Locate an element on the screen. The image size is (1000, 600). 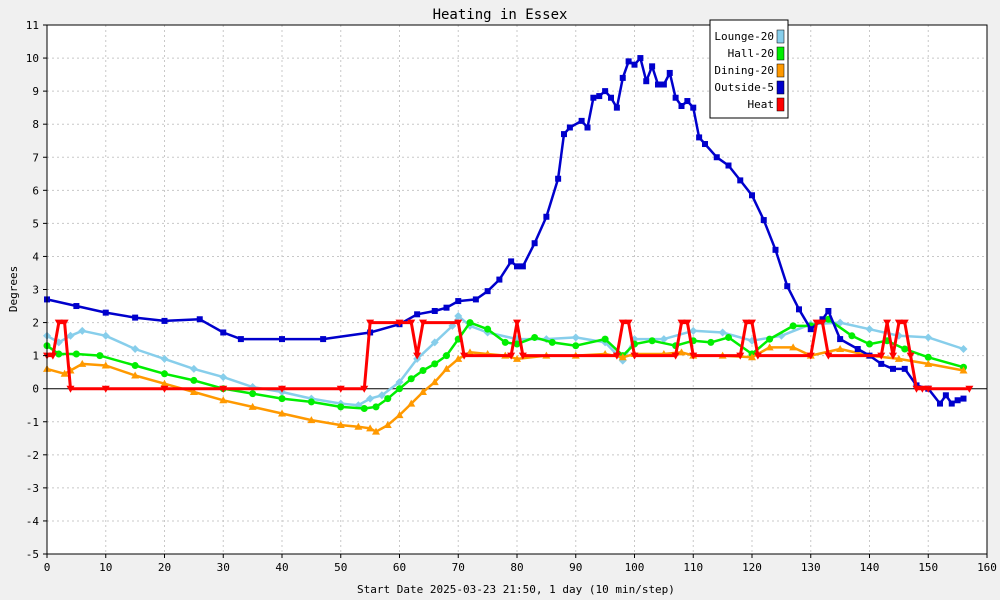
x-tick-label: 0 is located at coordinates (47, 567).